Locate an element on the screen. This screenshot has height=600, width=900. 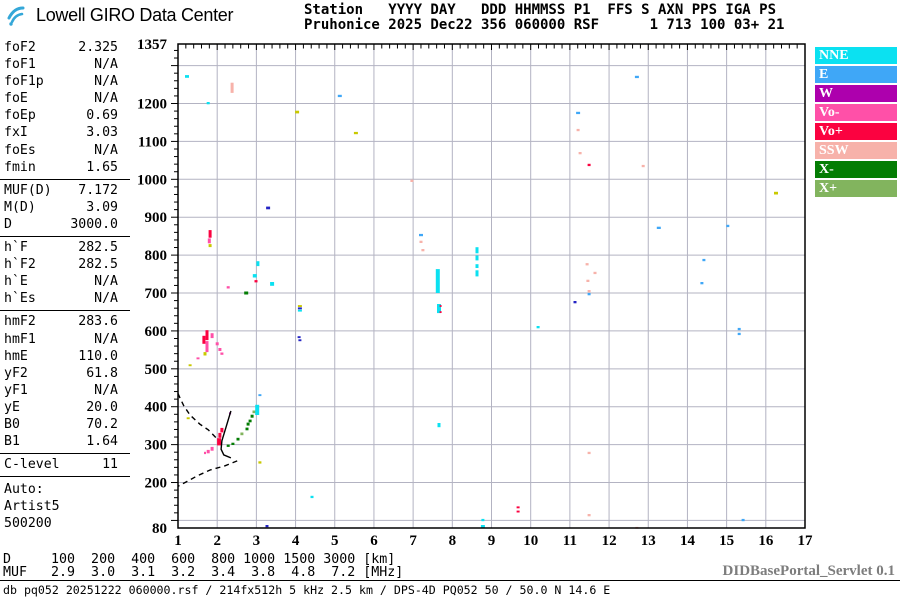
parameter-row: fmin 1.65 is located at coordinates (65, 167).